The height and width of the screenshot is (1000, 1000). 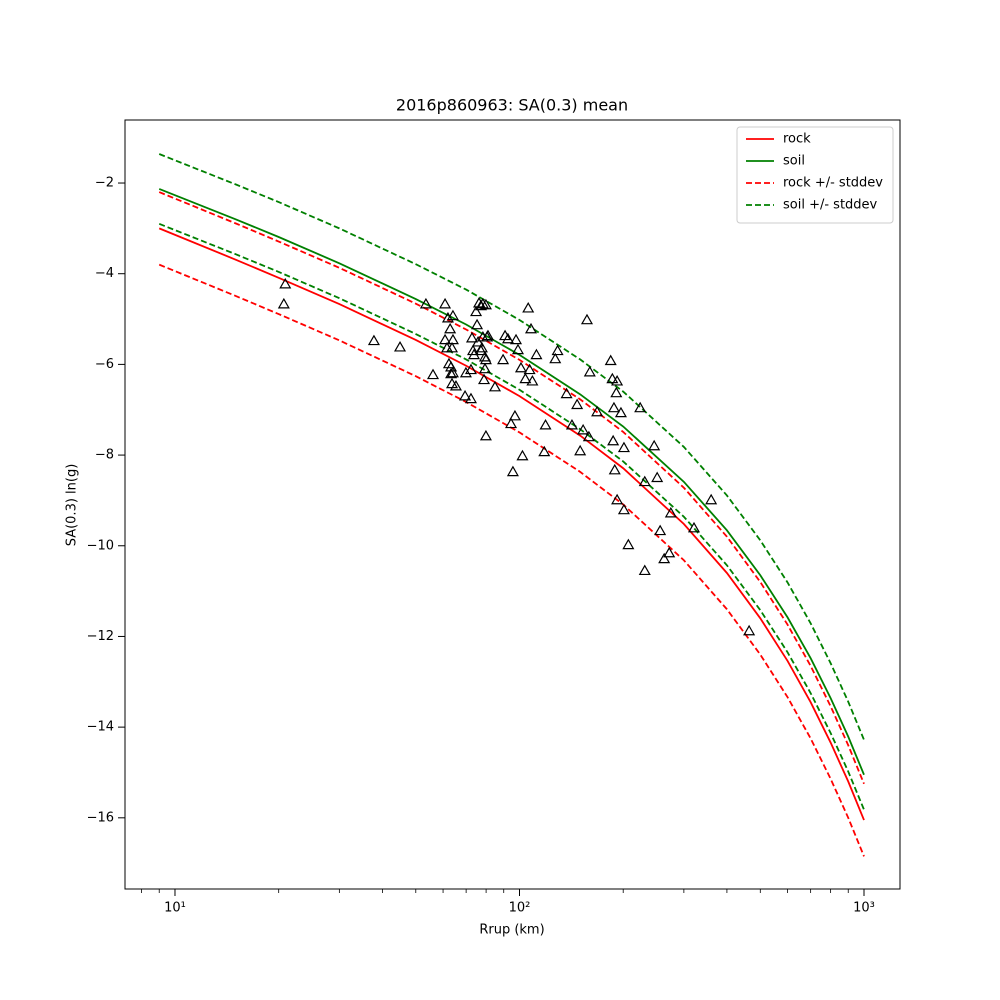 What do you see at coordinates (104, 455) in the screenshot?
I see `y-tick-label: −8` at bounding box center [104, 455].